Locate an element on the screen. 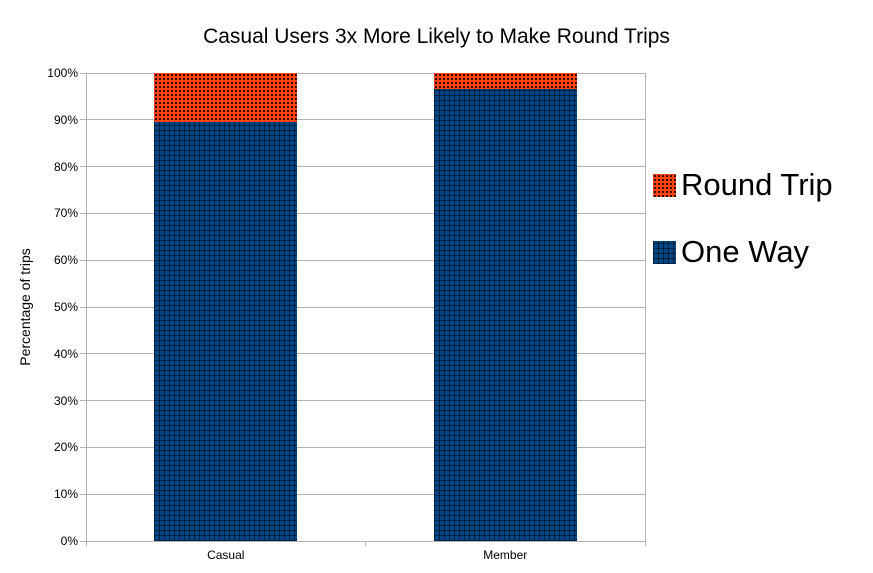  y-axis-line is located at coordinates (86, 309).